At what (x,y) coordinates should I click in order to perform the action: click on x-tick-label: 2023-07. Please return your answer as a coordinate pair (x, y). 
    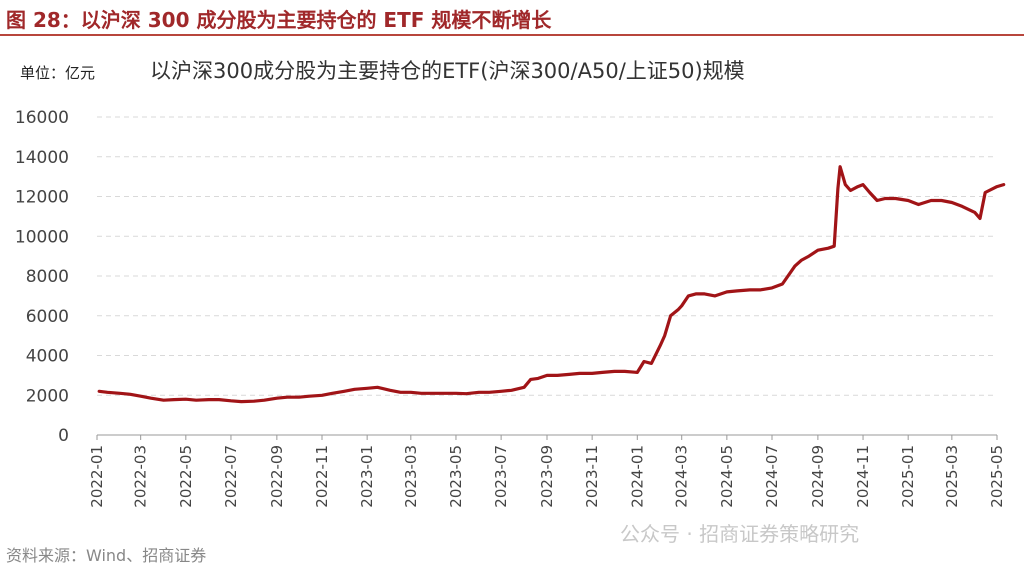
    Looking at the image, I should click on (501, 476).